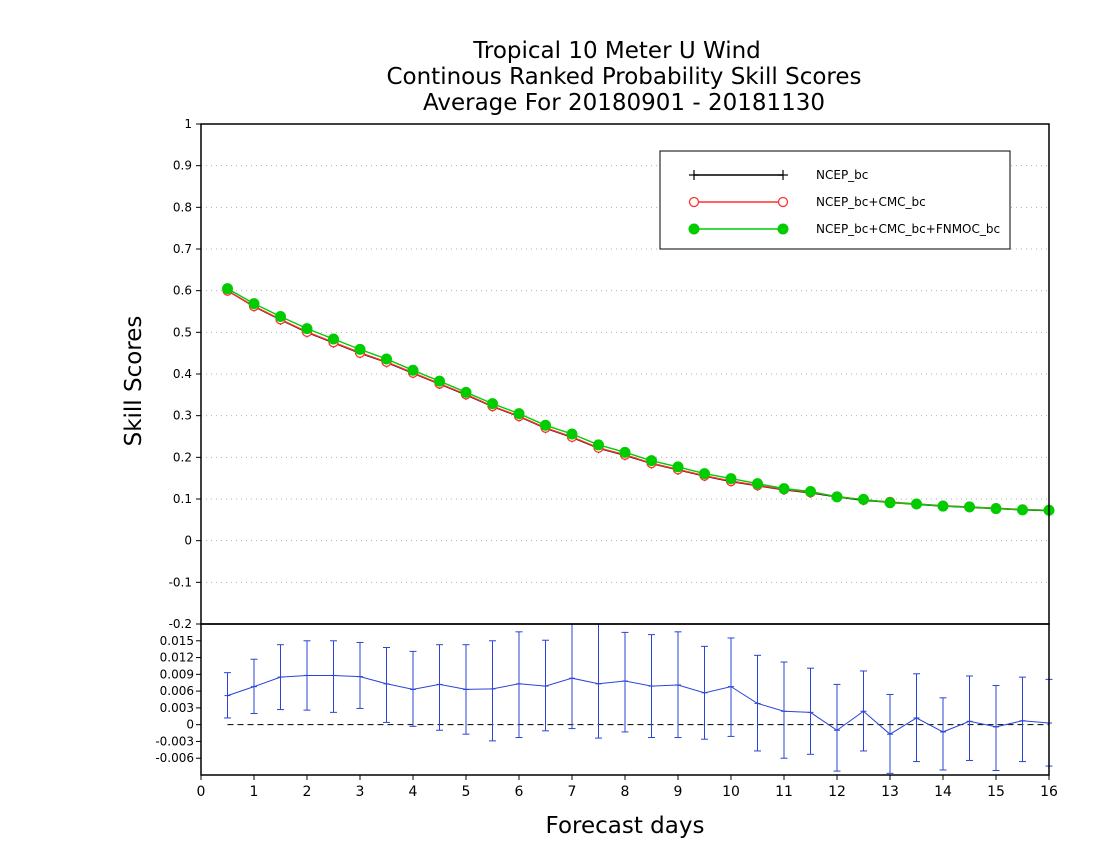  What do you see at coordinates (943, 792) in the screenshot?
I see `x-tick-label: 14` at bounding box center [943, 792].